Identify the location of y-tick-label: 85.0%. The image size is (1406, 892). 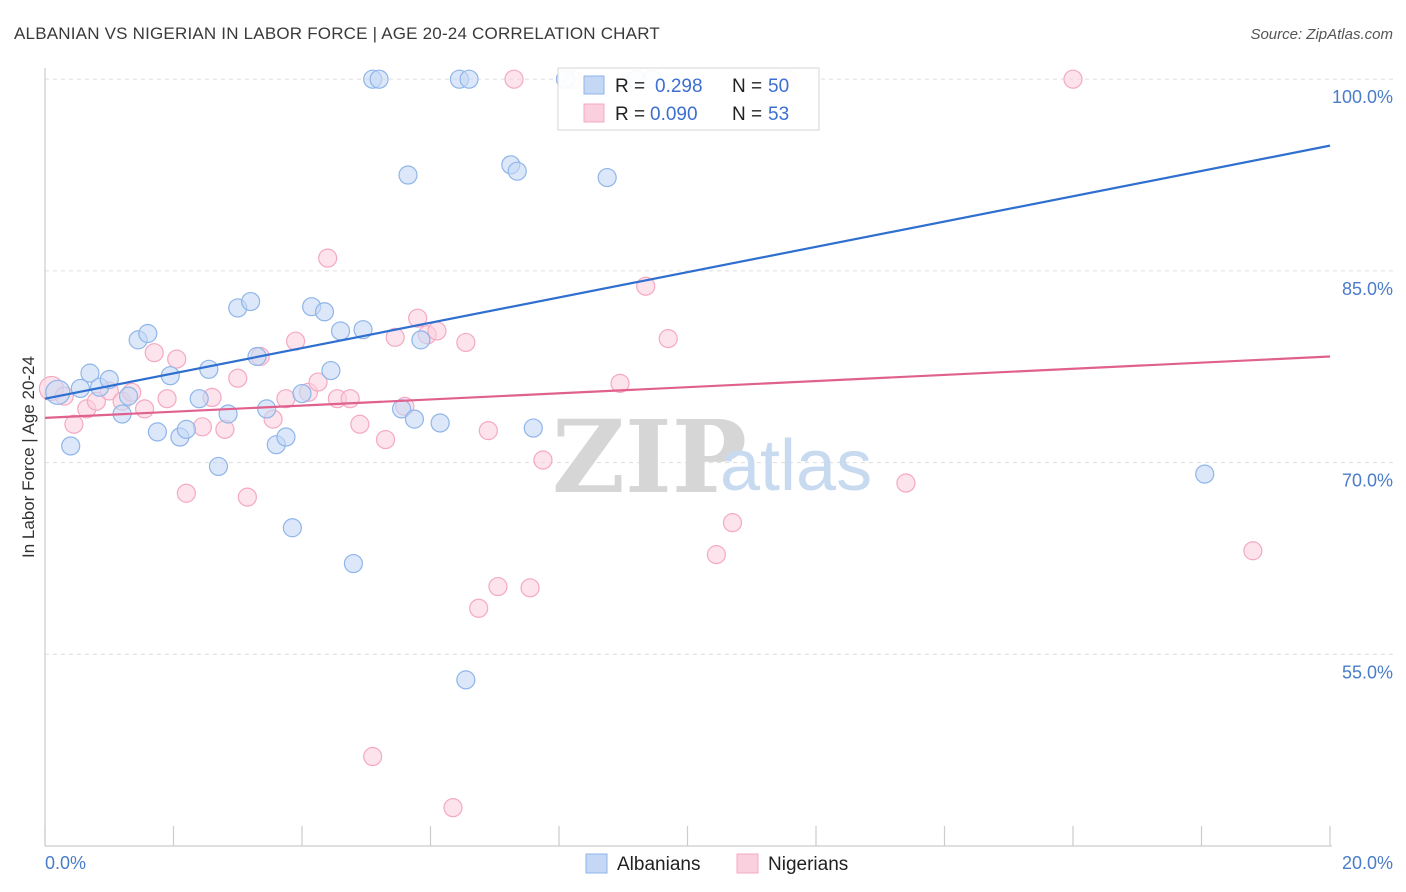
(1367, 289).